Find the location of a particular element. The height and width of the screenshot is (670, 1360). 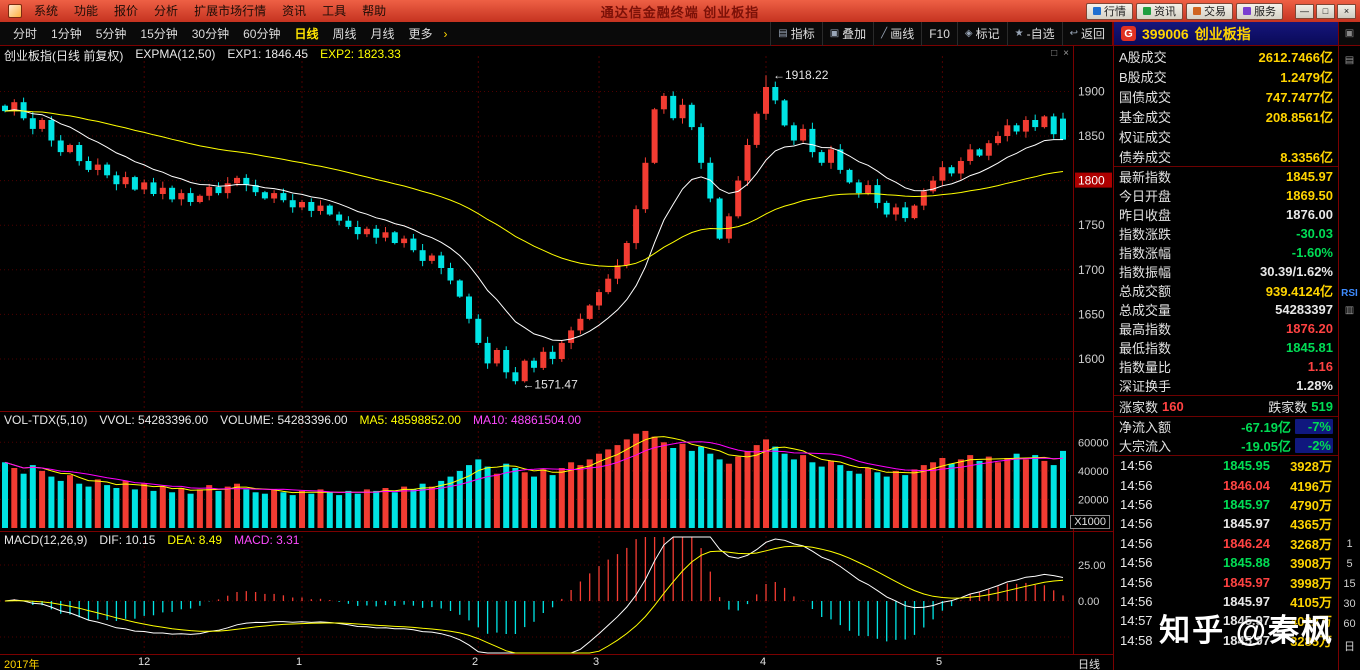

strip-period-button: 60 is located at coordinates (1349, 624).